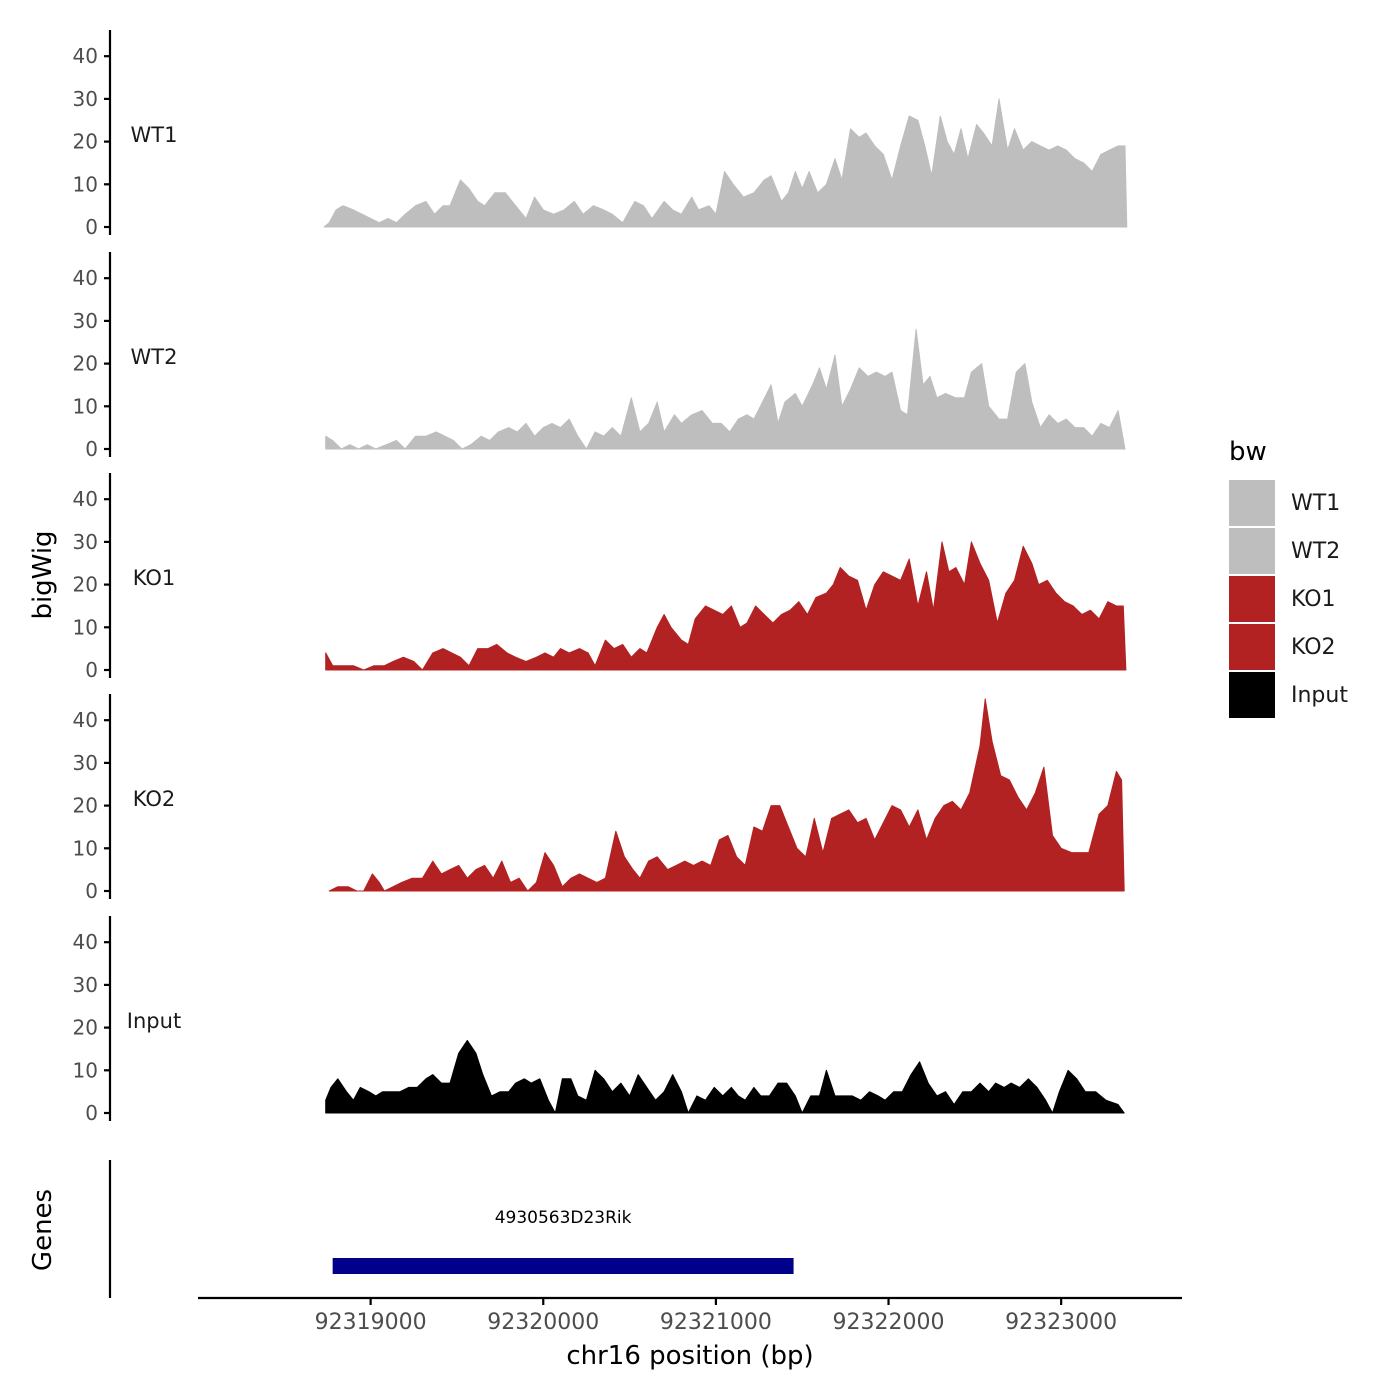 The image size is (1400, 1400). What do you see at coordinates (599, 1020) in the screenshot?
I see `track-input: 0 10 20 30 40 Input` at bounding box center [599, 1020].